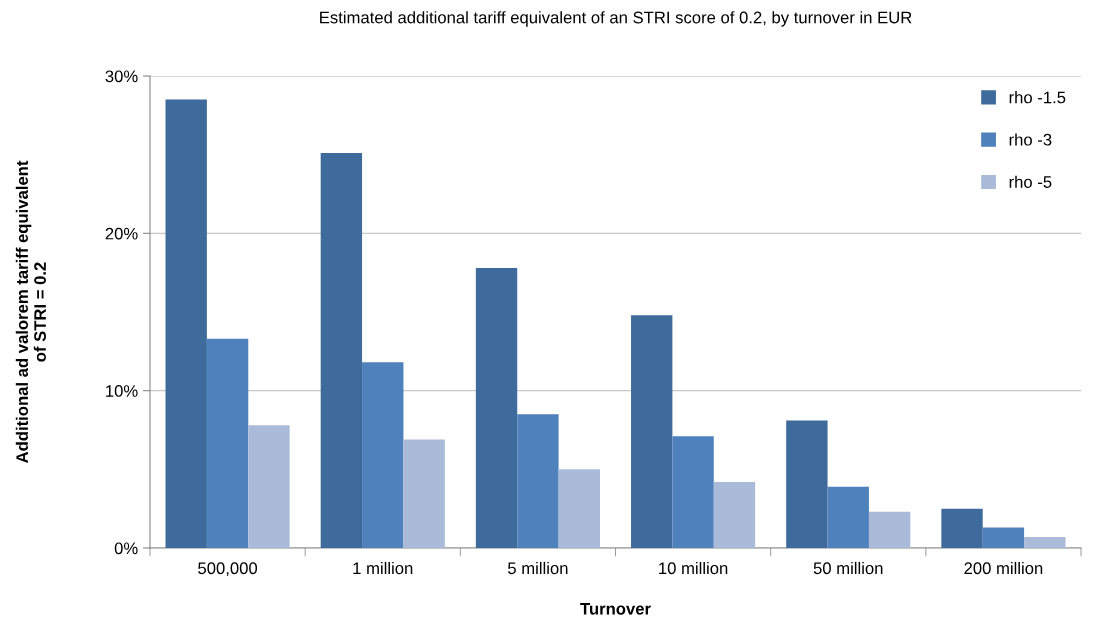 Image resolution: width=1094 pixels, height=630 pixels. Describe the element at coordinates (121, 76) in the screenshot. I see `y-tick-label: 30%` at that location.